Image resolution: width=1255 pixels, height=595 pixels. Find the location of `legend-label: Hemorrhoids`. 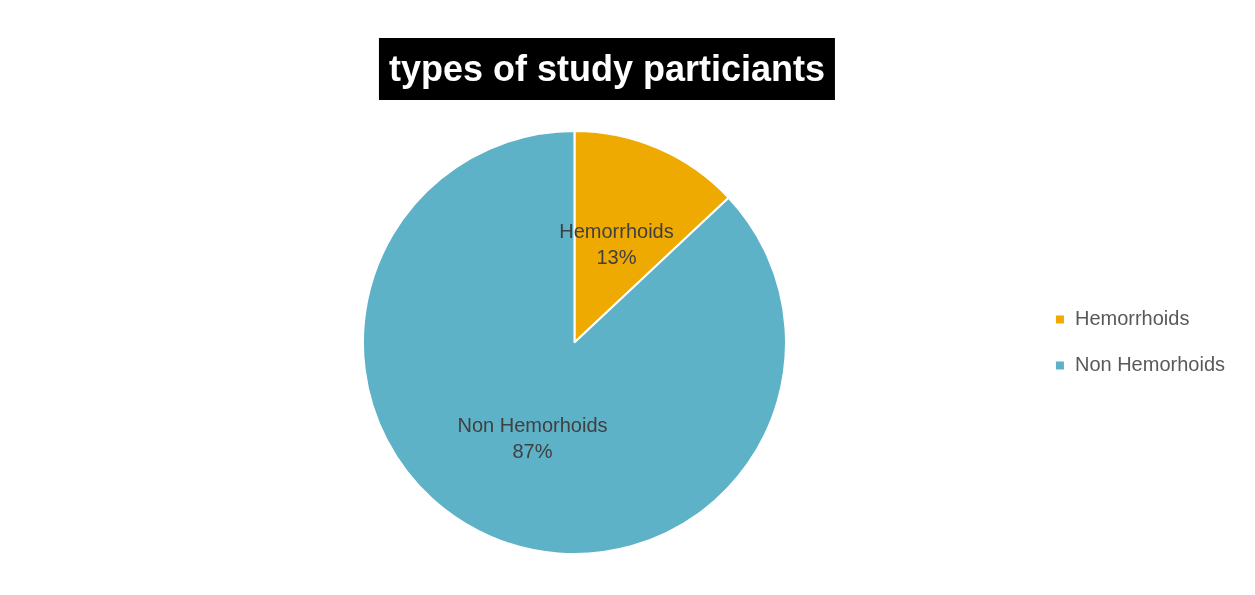

legend-label: Hemorrhoids is located at coordinates (1132, 318).